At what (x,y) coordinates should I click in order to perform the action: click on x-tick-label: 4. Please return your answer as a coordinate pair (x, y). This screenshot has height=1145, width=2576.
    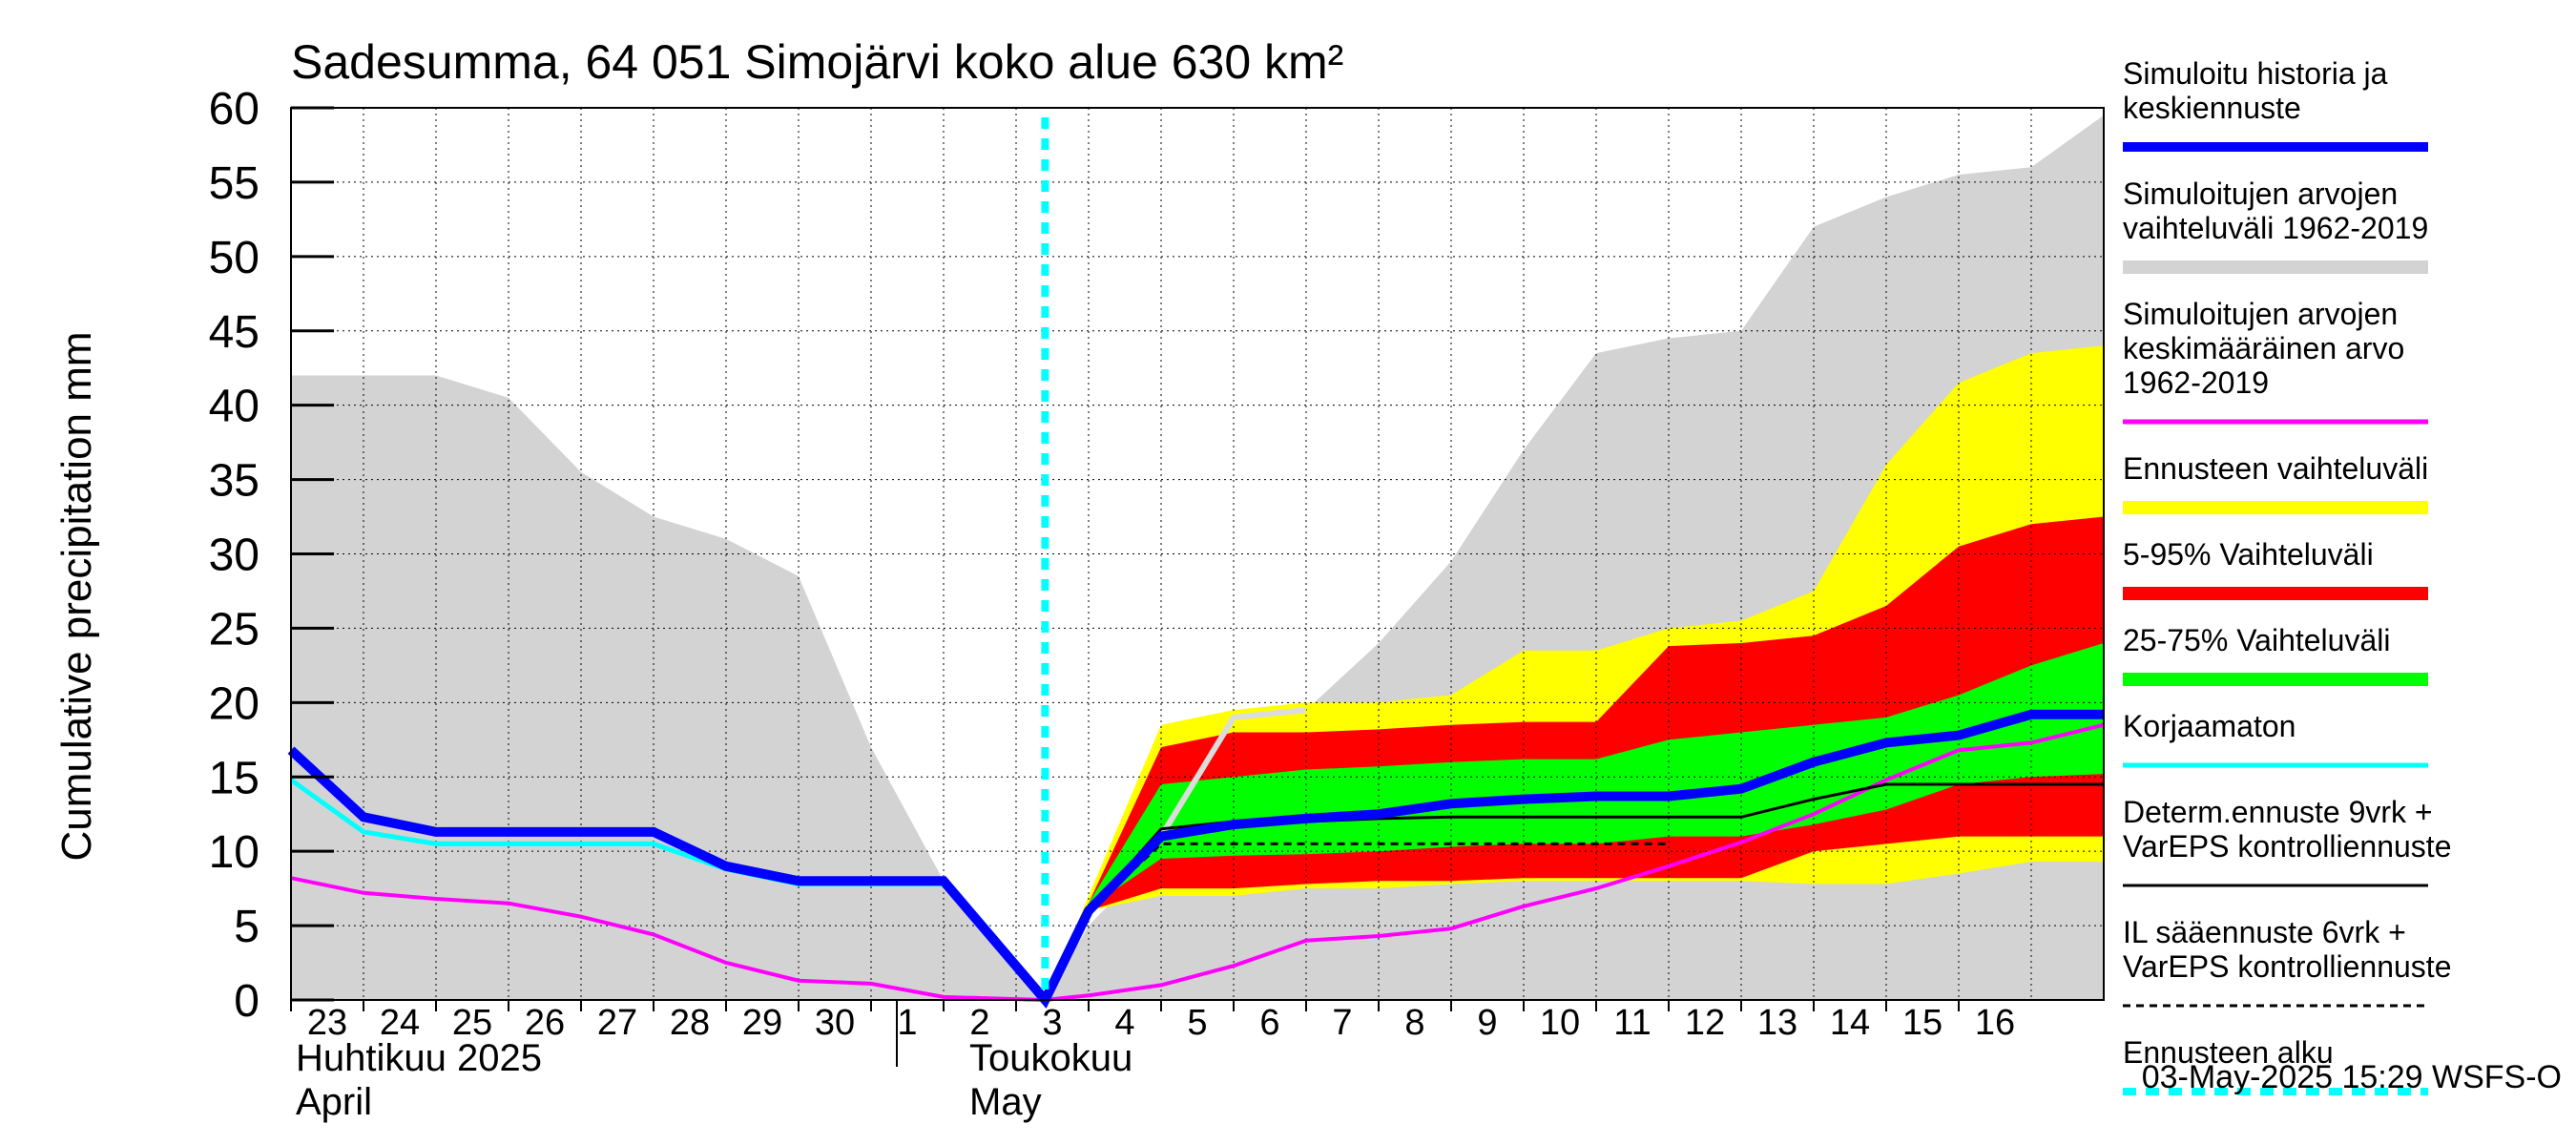
    Looking at the image, I should click on (1124, 1023).